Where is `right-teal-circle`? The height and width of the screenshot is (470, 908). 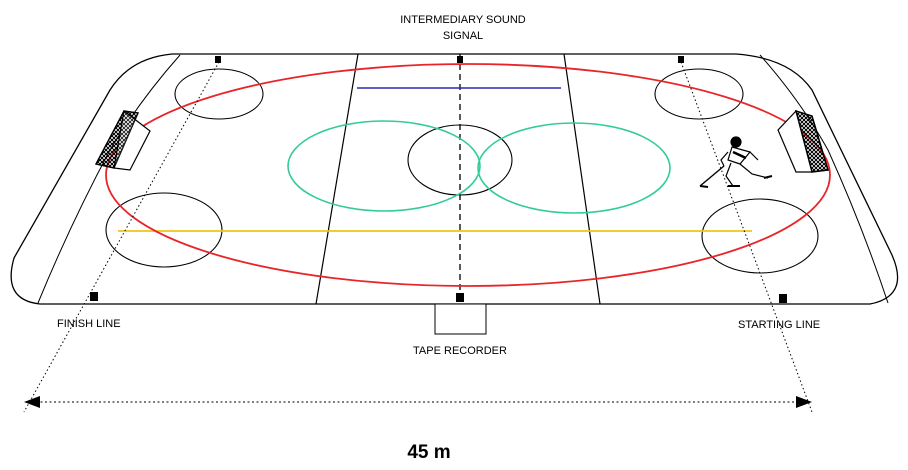 right-teal-circle is located at coordinates (574, 168).